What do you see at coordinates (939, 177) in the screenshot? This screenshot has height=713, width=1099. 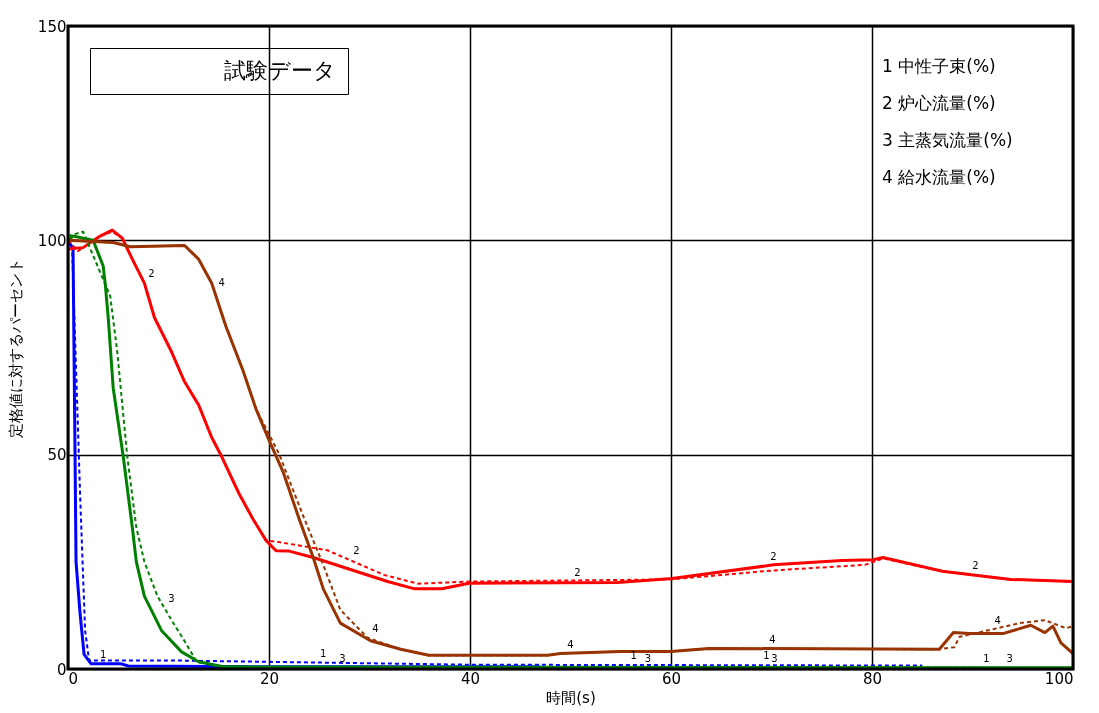 I see `annotation: 4 給水流量(%)` at bounding box center [939, 177].